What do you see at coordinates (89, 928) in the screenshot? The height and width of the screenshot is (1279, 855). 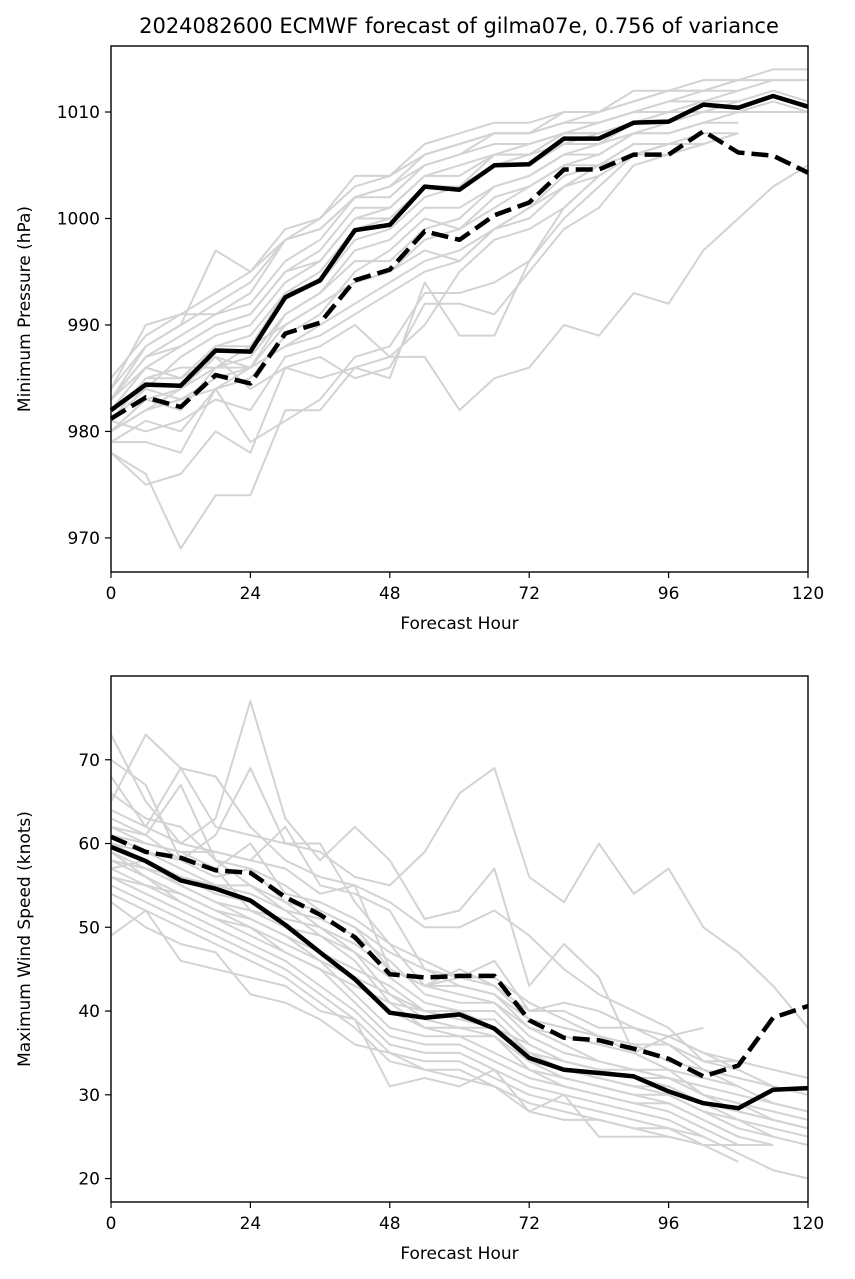 I see `wind-y-tick-label: 50` at bounding box center [89, 928].